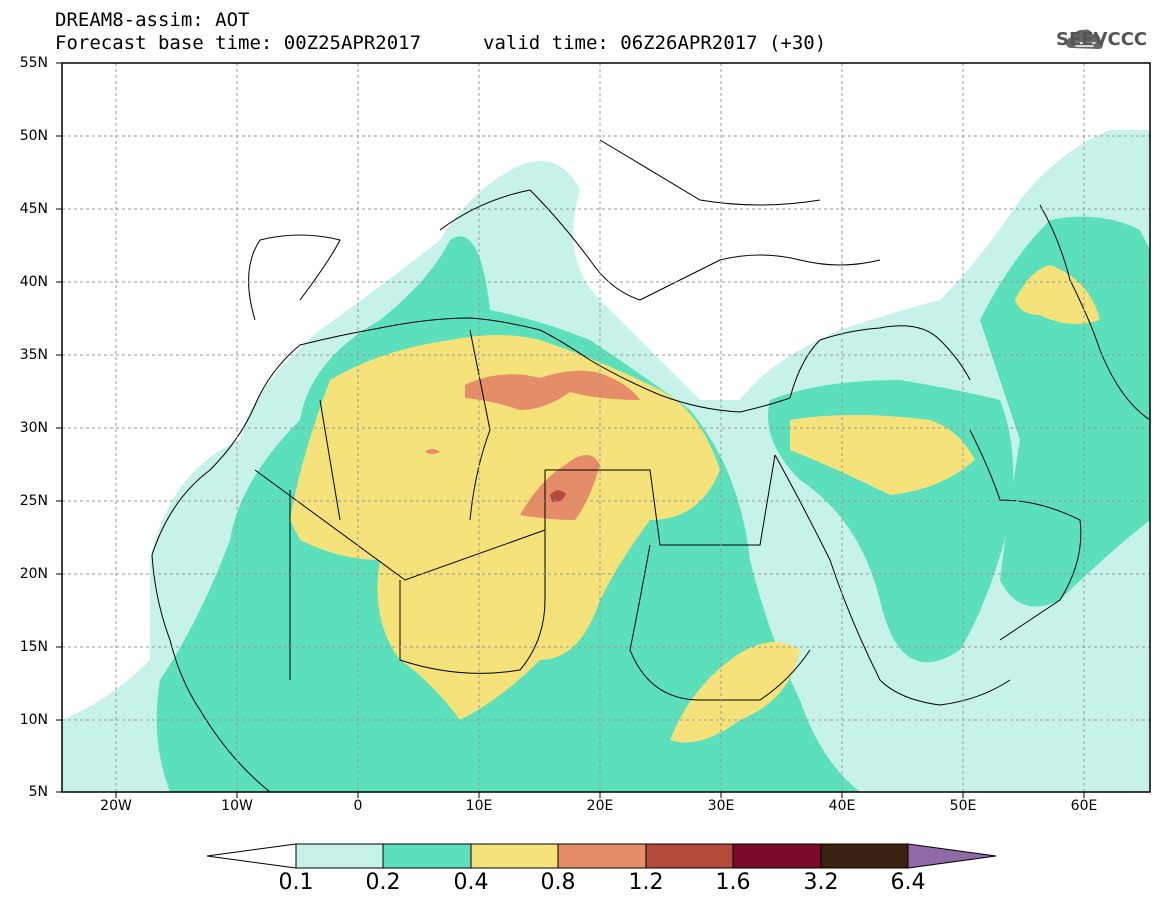  What do you see at coordinates (251, 856) in the screenshot?
I see `colorbar-min-arrow` at bounding box center [251, 856].